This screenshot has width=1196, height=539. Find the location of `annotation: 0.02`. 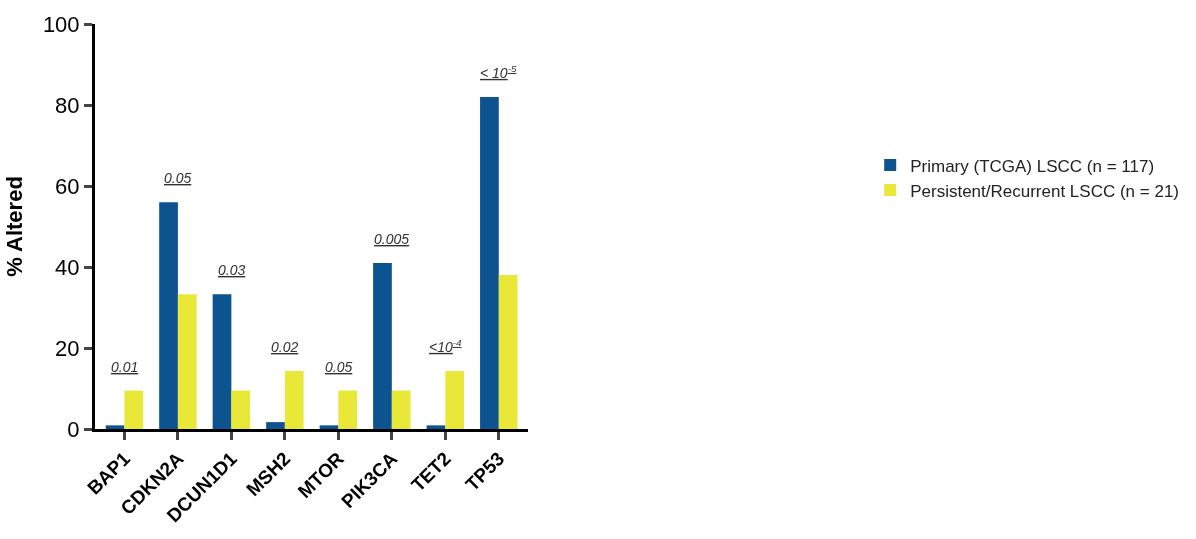

annotation: 0.02 is located at coordinates (285, 347).